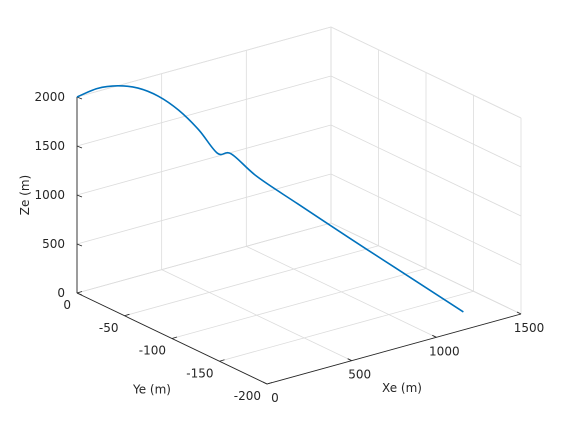 This screenshot has width=571, height=428. I want to click on z-tick-label: 0, so click(61, 293).